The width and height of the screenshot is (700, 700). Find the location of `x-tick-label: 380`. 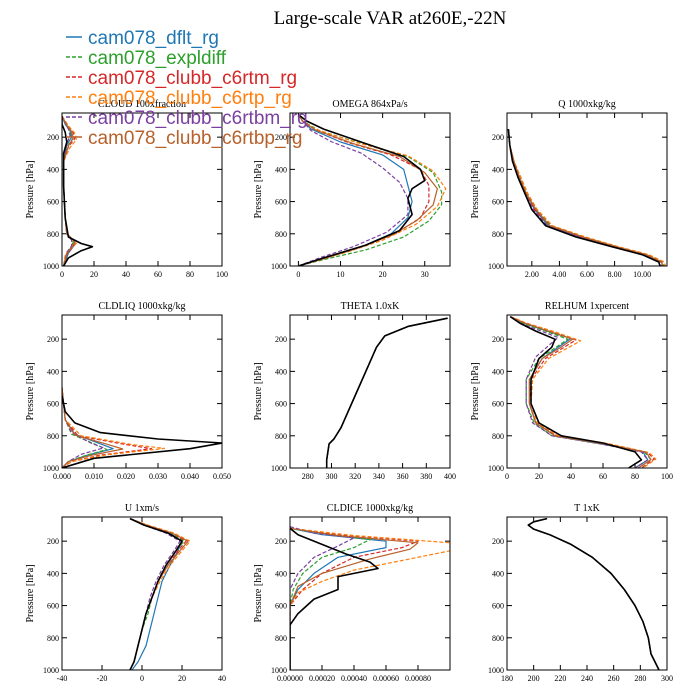

x-tick-label: 380 is located at coordinates (426, 476).